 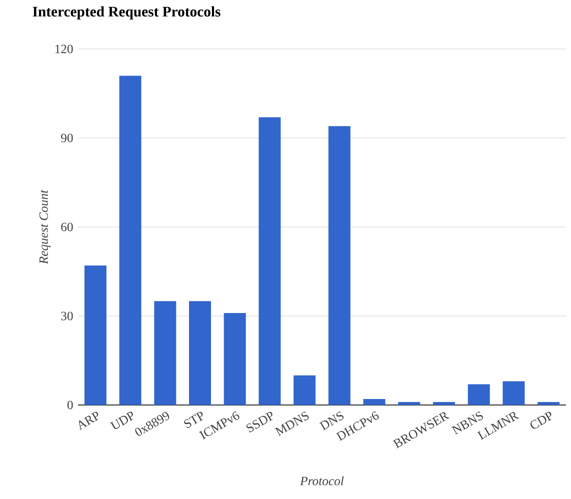 I want to click on x-tick-label: UDP, so click(x=122, y=420).